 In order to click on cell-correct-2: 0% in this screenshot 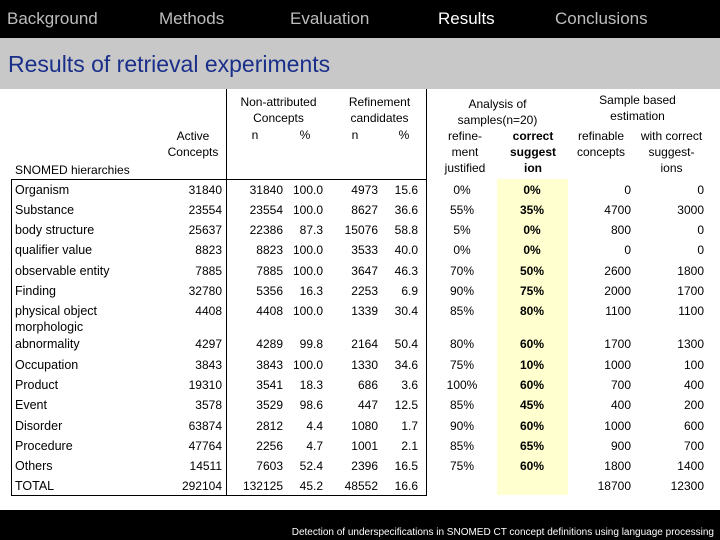, I will do `click(532, 230)`.